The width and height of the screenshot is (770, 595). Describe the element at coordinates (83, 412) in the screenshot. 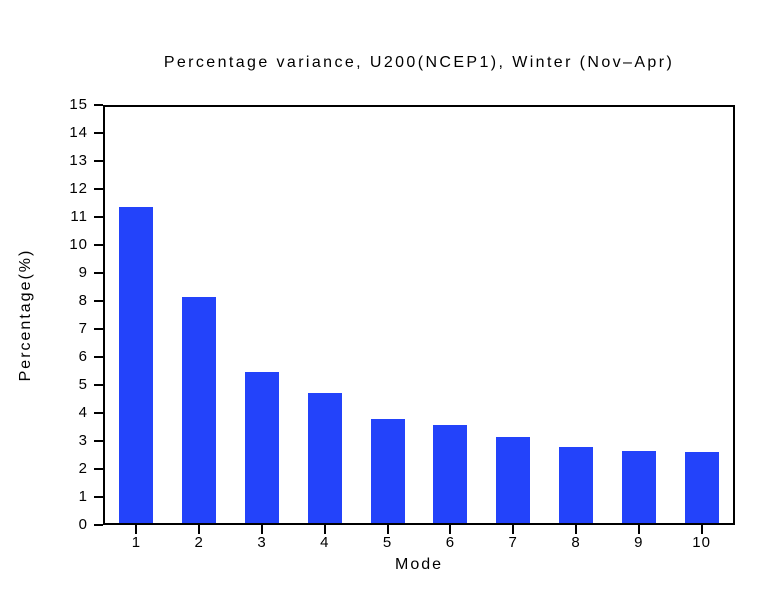

I see `y-tick-label-4: 4` at that location.